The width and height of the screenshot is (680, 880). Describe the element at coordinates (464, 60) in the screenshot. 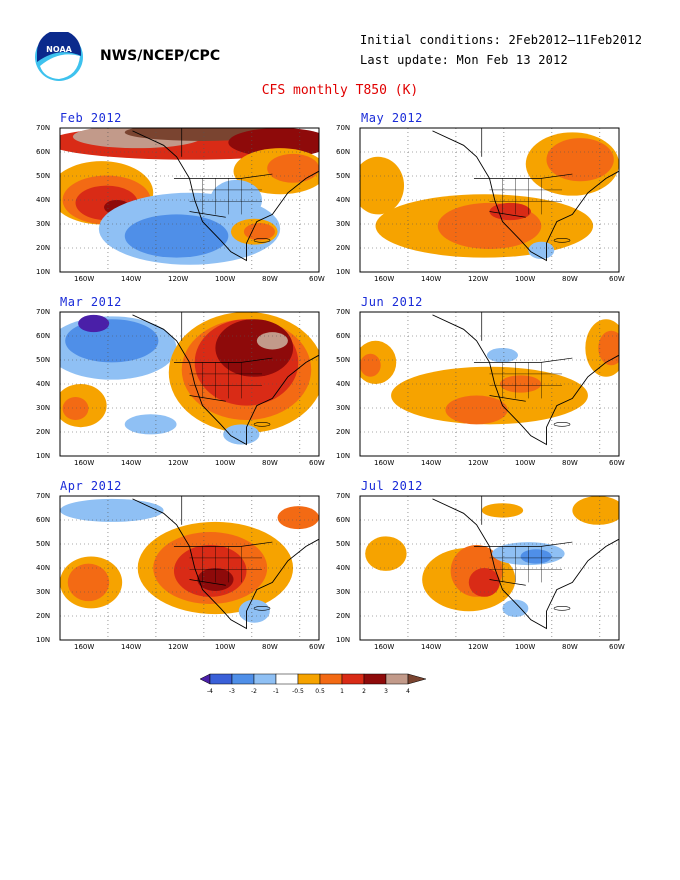

I see `last-update: Last update: Mon Feb 13 2012` at that location.